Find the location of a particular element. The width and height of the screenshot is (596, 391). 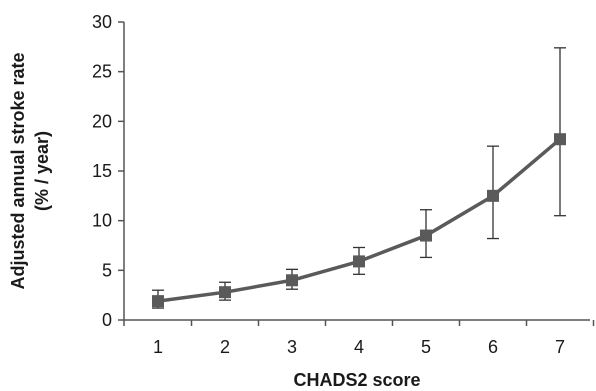

x-tick-label: 1 is located at coordinates (158, 347).